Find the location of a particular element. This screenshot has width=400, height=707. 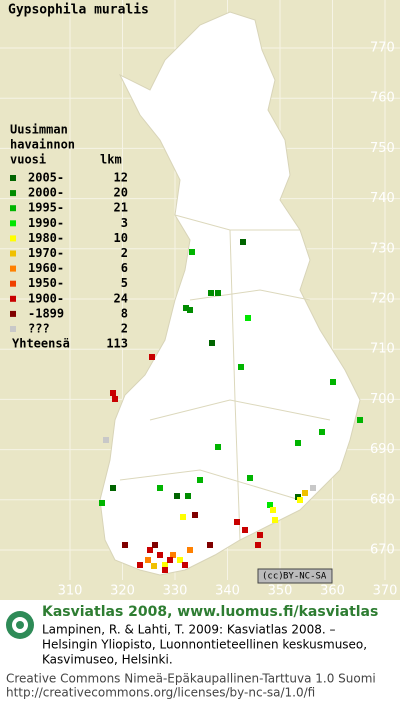

legend-count: 24 is located at coordinates (121, 298).